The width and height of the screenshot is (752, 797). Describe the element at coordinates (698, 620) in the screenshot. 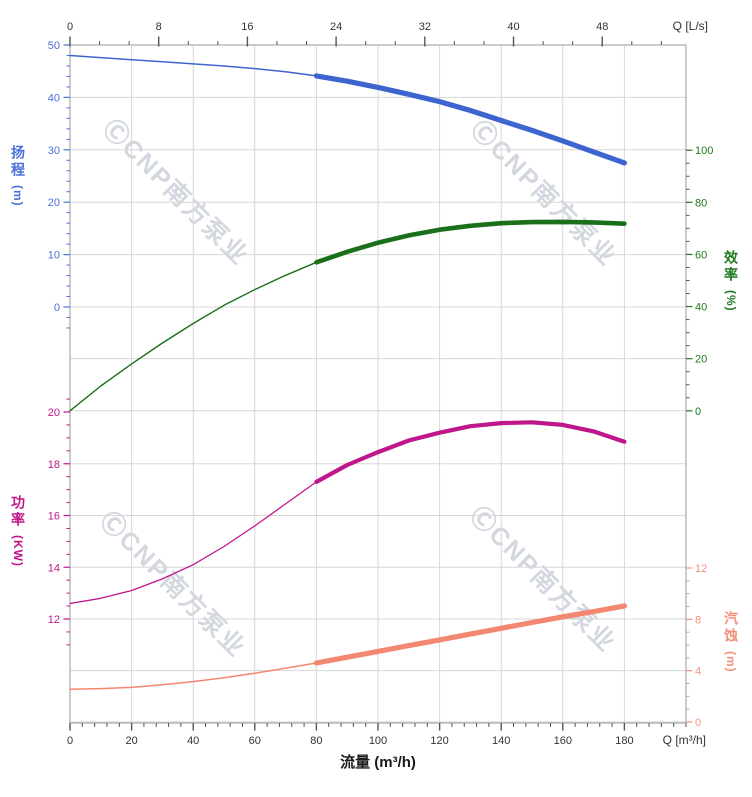

I see `npsh-tick-label: 8` at that location.